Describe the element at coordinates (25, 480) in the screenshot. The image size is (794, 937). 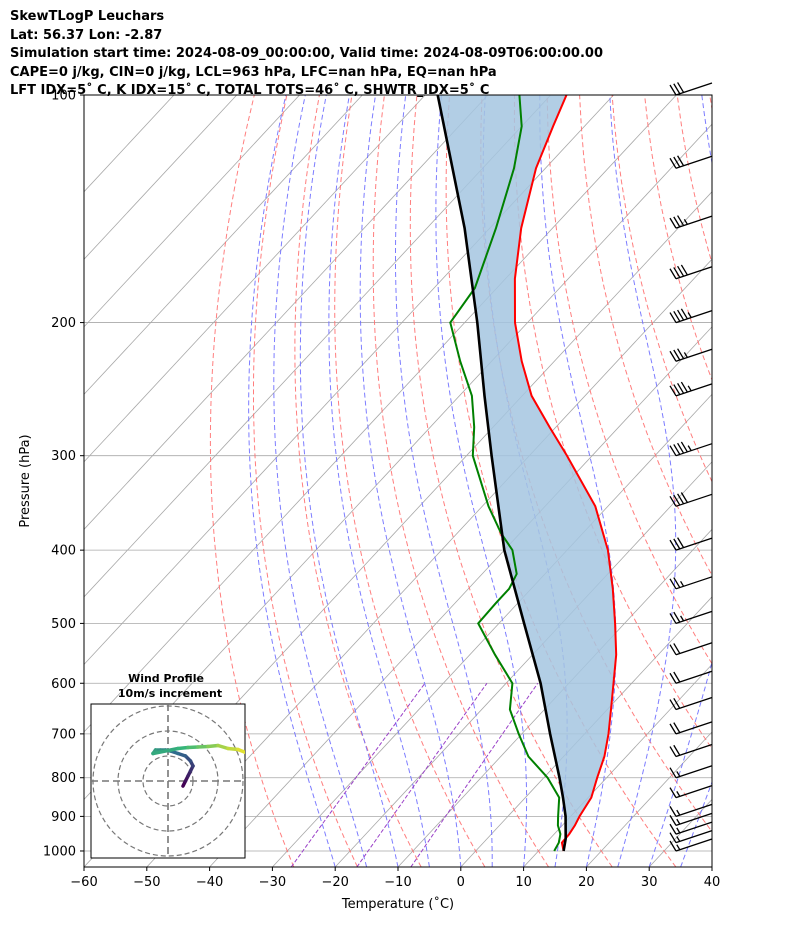
I see `y-axis-title: Pressure (hPa)` at that location.